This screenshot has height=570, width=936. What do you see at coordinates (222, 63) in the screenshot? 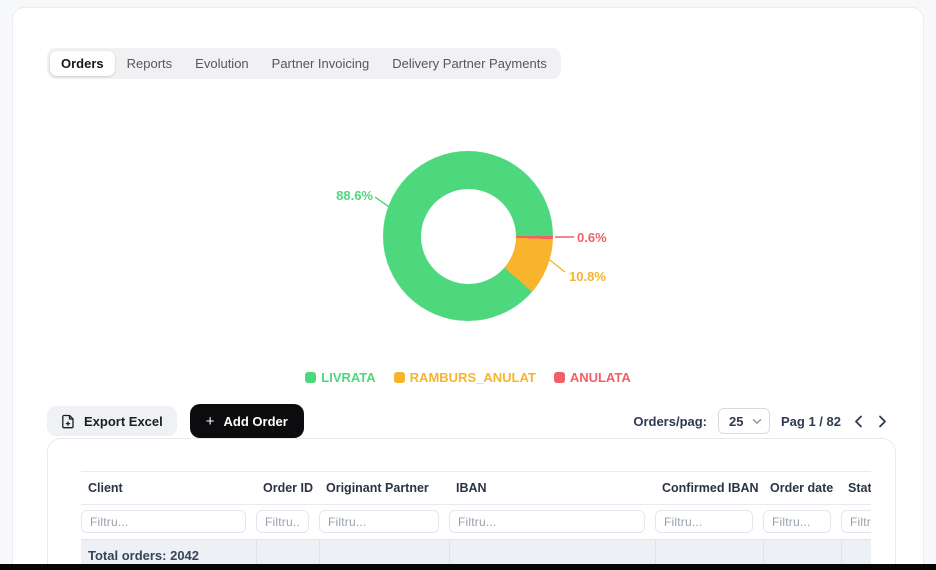
I see `tab-evolution: Evolution` at bounding box center [222, 63].